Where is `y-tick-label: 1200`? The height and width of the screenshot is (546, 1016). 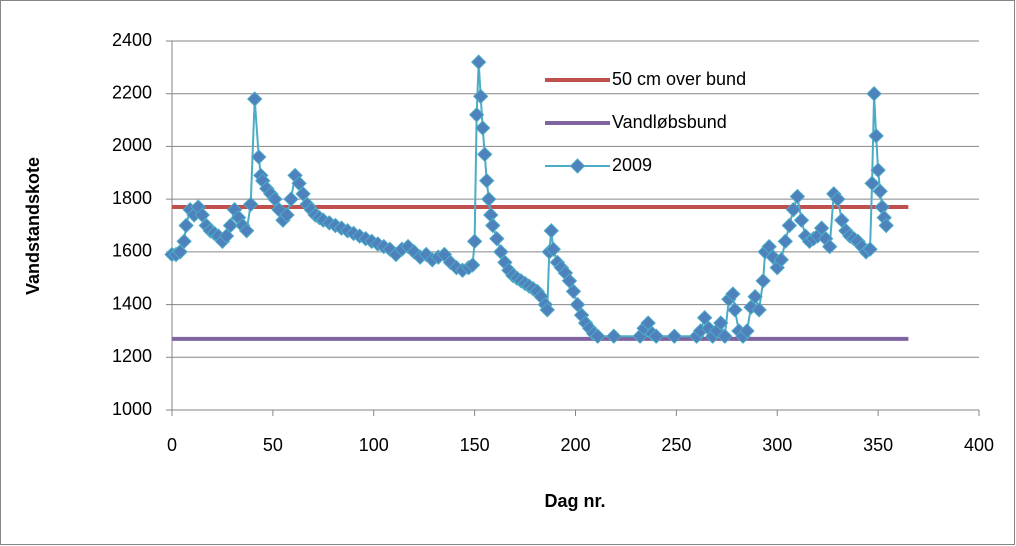 y-tick-label: 1200 is located at coordinates (132, 356).